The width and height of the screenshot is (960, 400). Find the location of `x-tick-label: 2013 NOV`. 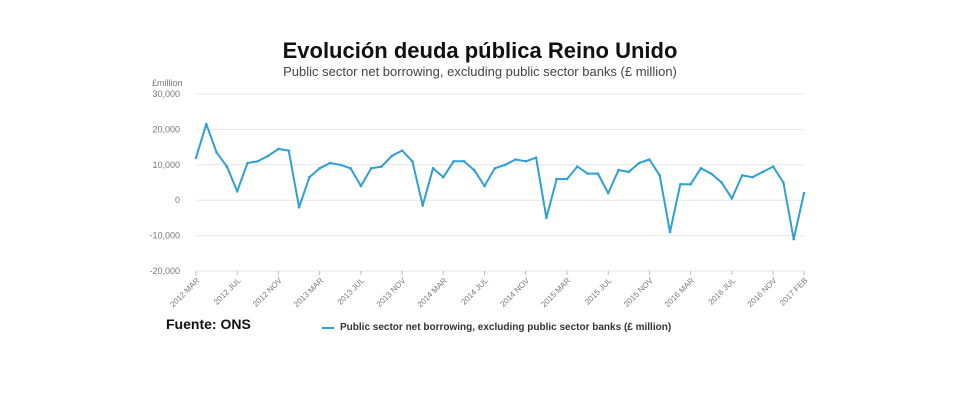

x-tick-label: 2013 NOV is located at coordinates (391, 292).